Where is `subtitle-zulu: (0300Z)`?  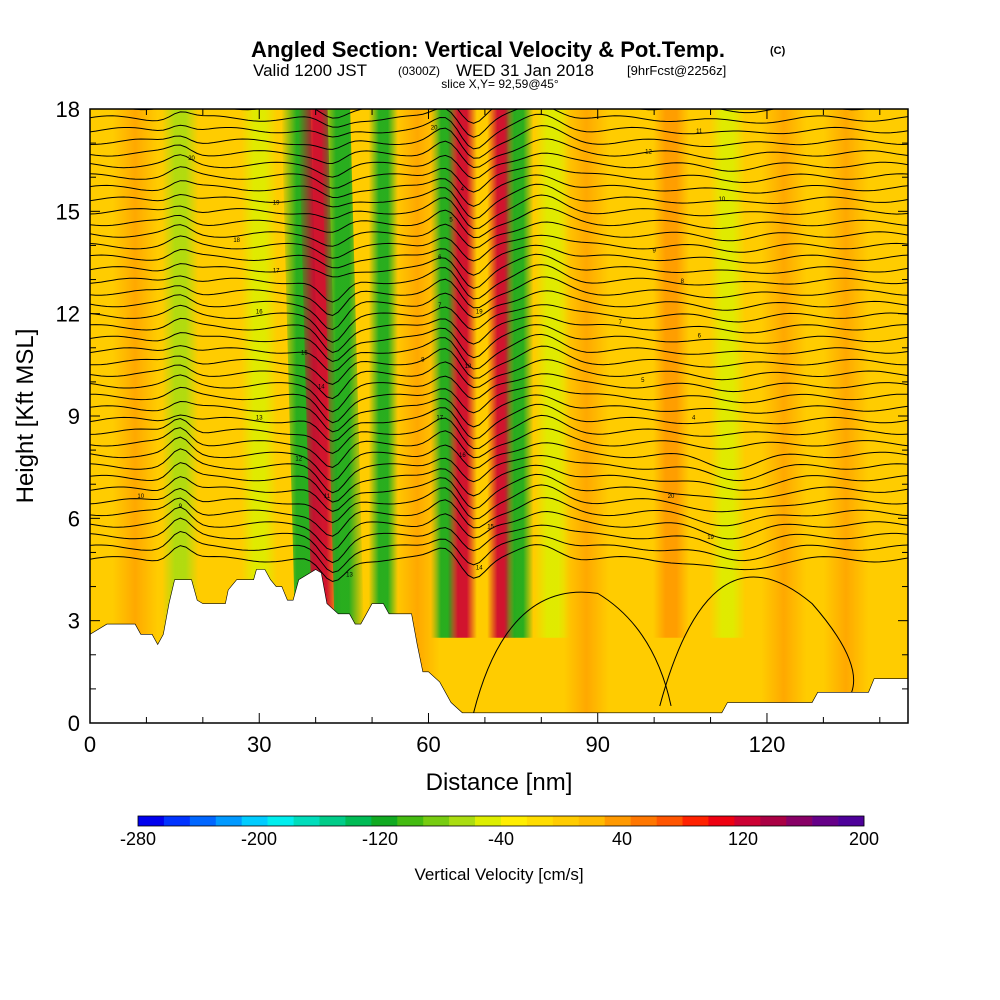
subtitle-zulu: (0300Z) is located at coordinates (419, 71).